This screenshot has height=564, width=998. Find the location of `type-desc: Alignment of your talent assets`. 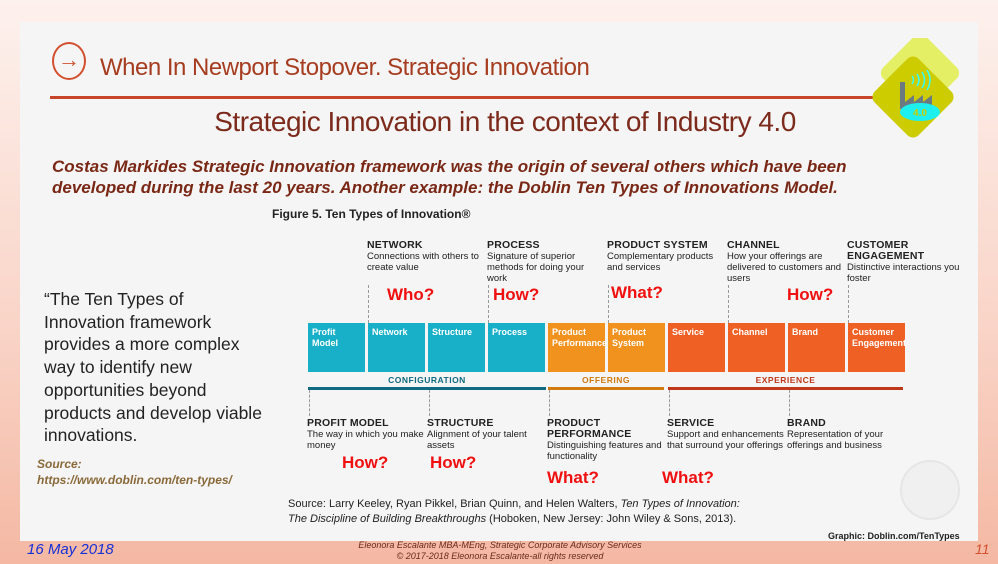

type-desc: Alignment of your talent assets is located at coordinates (477, 440).